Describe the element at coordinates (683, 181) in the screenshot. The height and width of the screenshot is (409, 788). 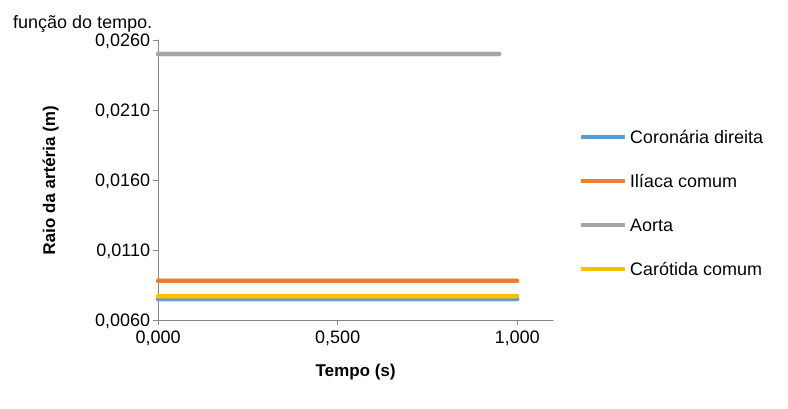
I see `legend-label: Ilíaca comum` at that location.